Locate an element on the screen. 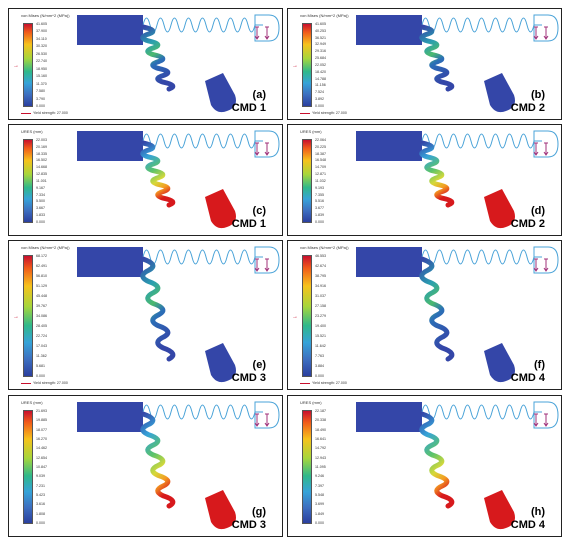 This screenshot has height=540, width=564. panel-letter: (b) is located at coordinates (537, 95).